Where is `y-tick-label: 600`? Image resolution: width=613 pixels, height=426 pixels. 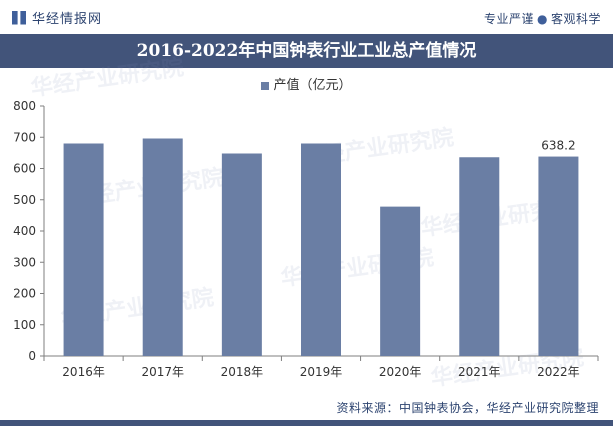
y-tick-label: 600 is located at coordinates (24, 169).